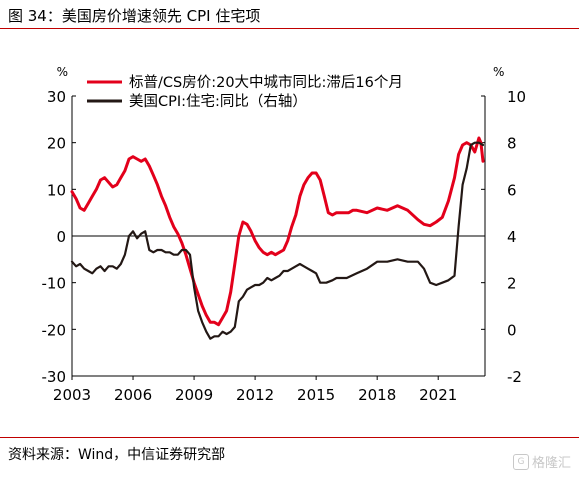 The width and height of the screenshot is (579, 483). What do you see at coordinates (512, 237) in the screenshot?
I see `right-tick-label: 4` at bounding box center [512, 237].